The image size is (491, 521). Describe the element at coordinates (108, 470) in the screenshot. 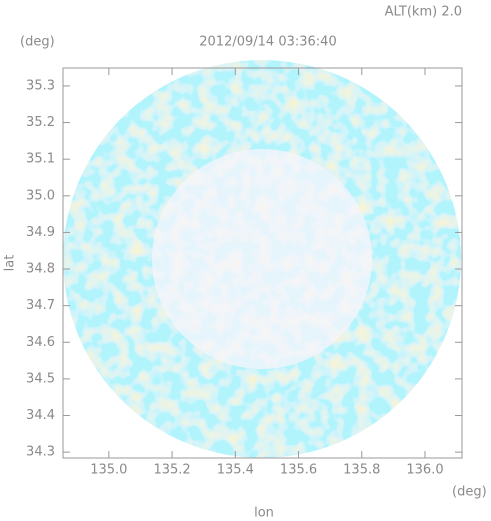

I see `x-tick-label: 135.0` at that location.